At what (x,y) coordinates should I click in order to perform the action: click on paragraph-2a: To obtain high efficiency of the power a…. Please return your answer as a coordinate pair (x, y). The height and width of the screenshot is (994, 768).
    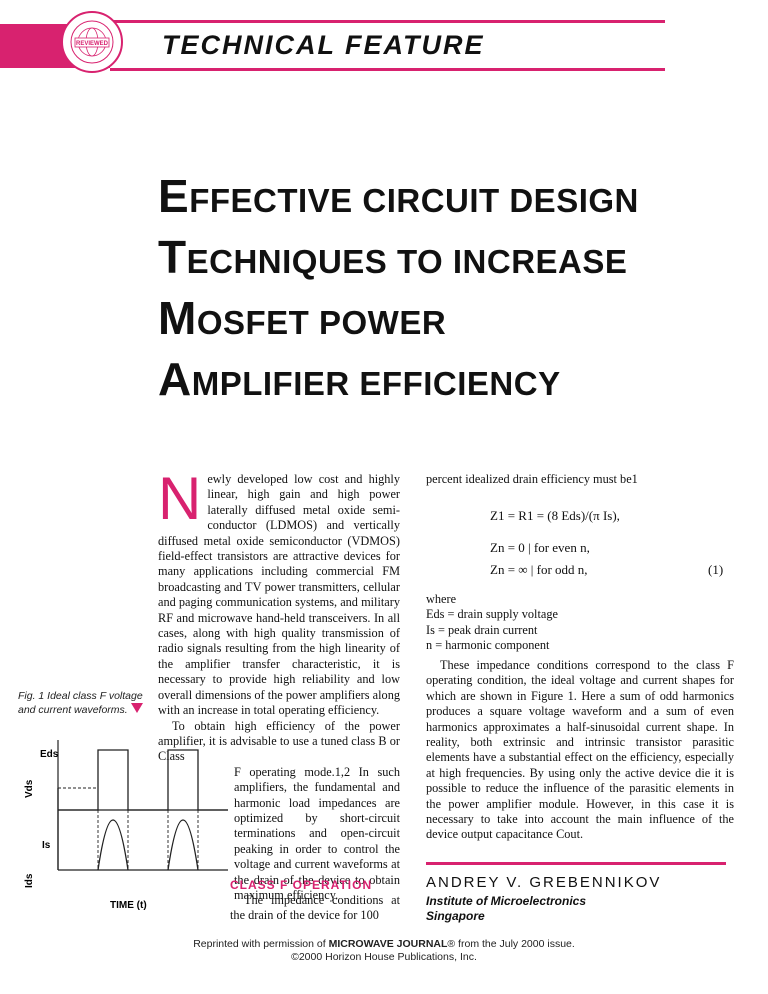
    Looking at the image, I should click on (279, 741).